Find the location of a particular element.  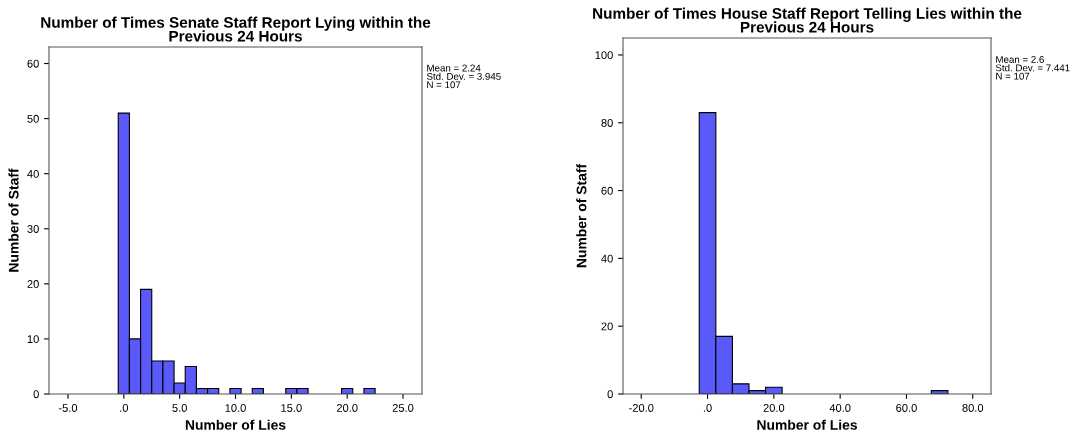

y-tick-label: 80 is located at coordinates (607, 123).